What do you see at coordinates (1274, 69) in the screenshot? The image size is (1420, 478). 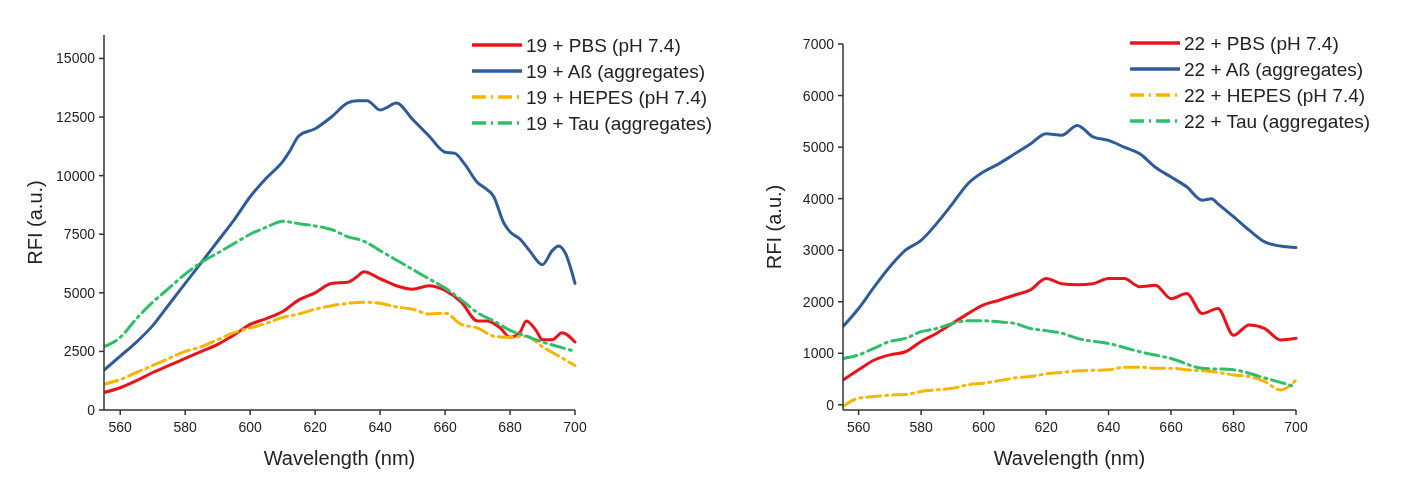 I see `legend-label: 22 + Aß (aggregates)` at bounding box center [1274, 69].